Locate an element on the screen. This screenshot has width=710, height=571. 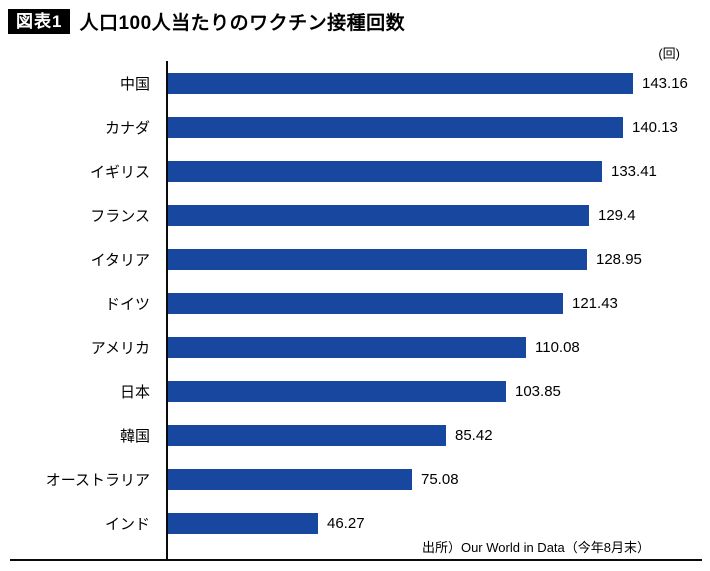
bar-track: 46.27 is located at coordinates (434, 523).